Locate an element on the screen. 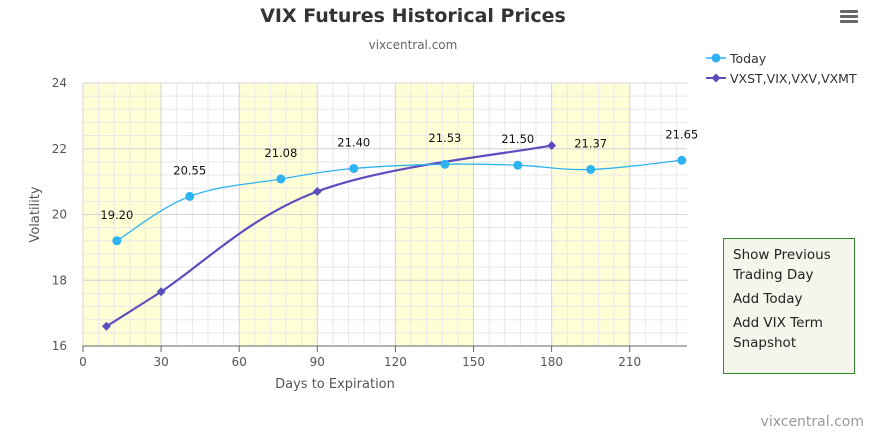 Image resolution: width=876 pixels, height=437 pixels. x-tick-label: 90 is located at coordinates (317, 362).